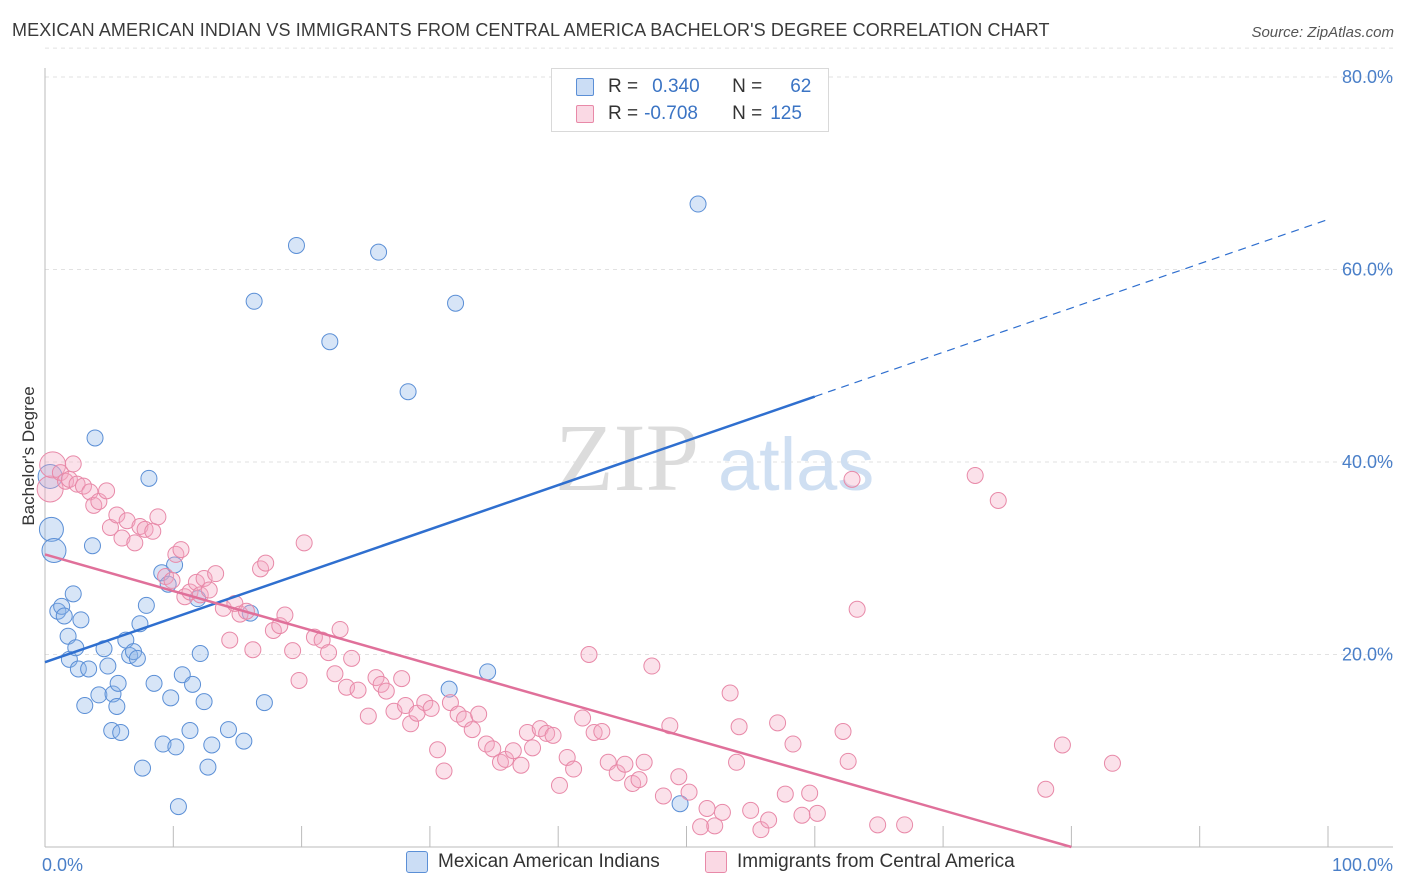 This screenshot has height=892, width=1406. What do you see at coordinates (1322, 32) in the screenshot?
I see `source-label: Source: ZipAtlas.com` at bounding box center [1322, 32].